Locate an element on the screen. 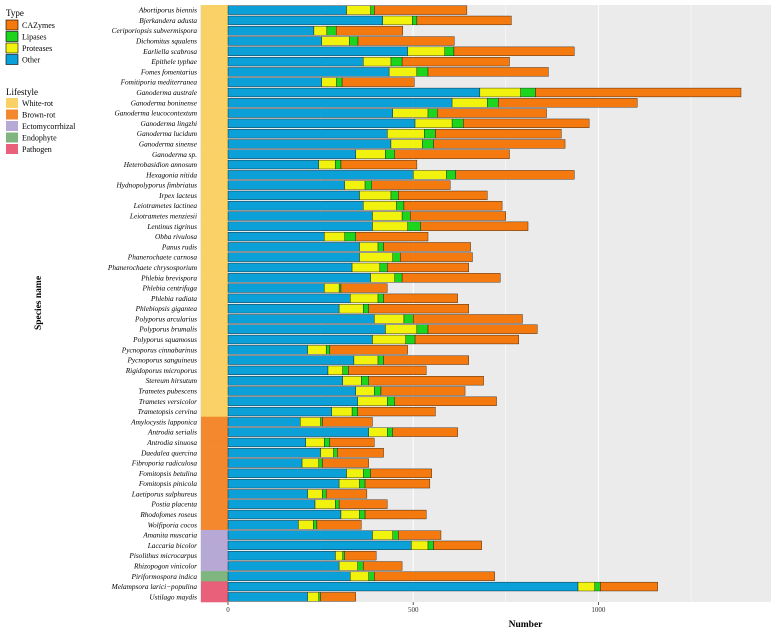 Image resolution: width=776 pixels, height=634 pixels. bar-cazymes-leiotrametes-lactinea is located at coordinates (453, 206).